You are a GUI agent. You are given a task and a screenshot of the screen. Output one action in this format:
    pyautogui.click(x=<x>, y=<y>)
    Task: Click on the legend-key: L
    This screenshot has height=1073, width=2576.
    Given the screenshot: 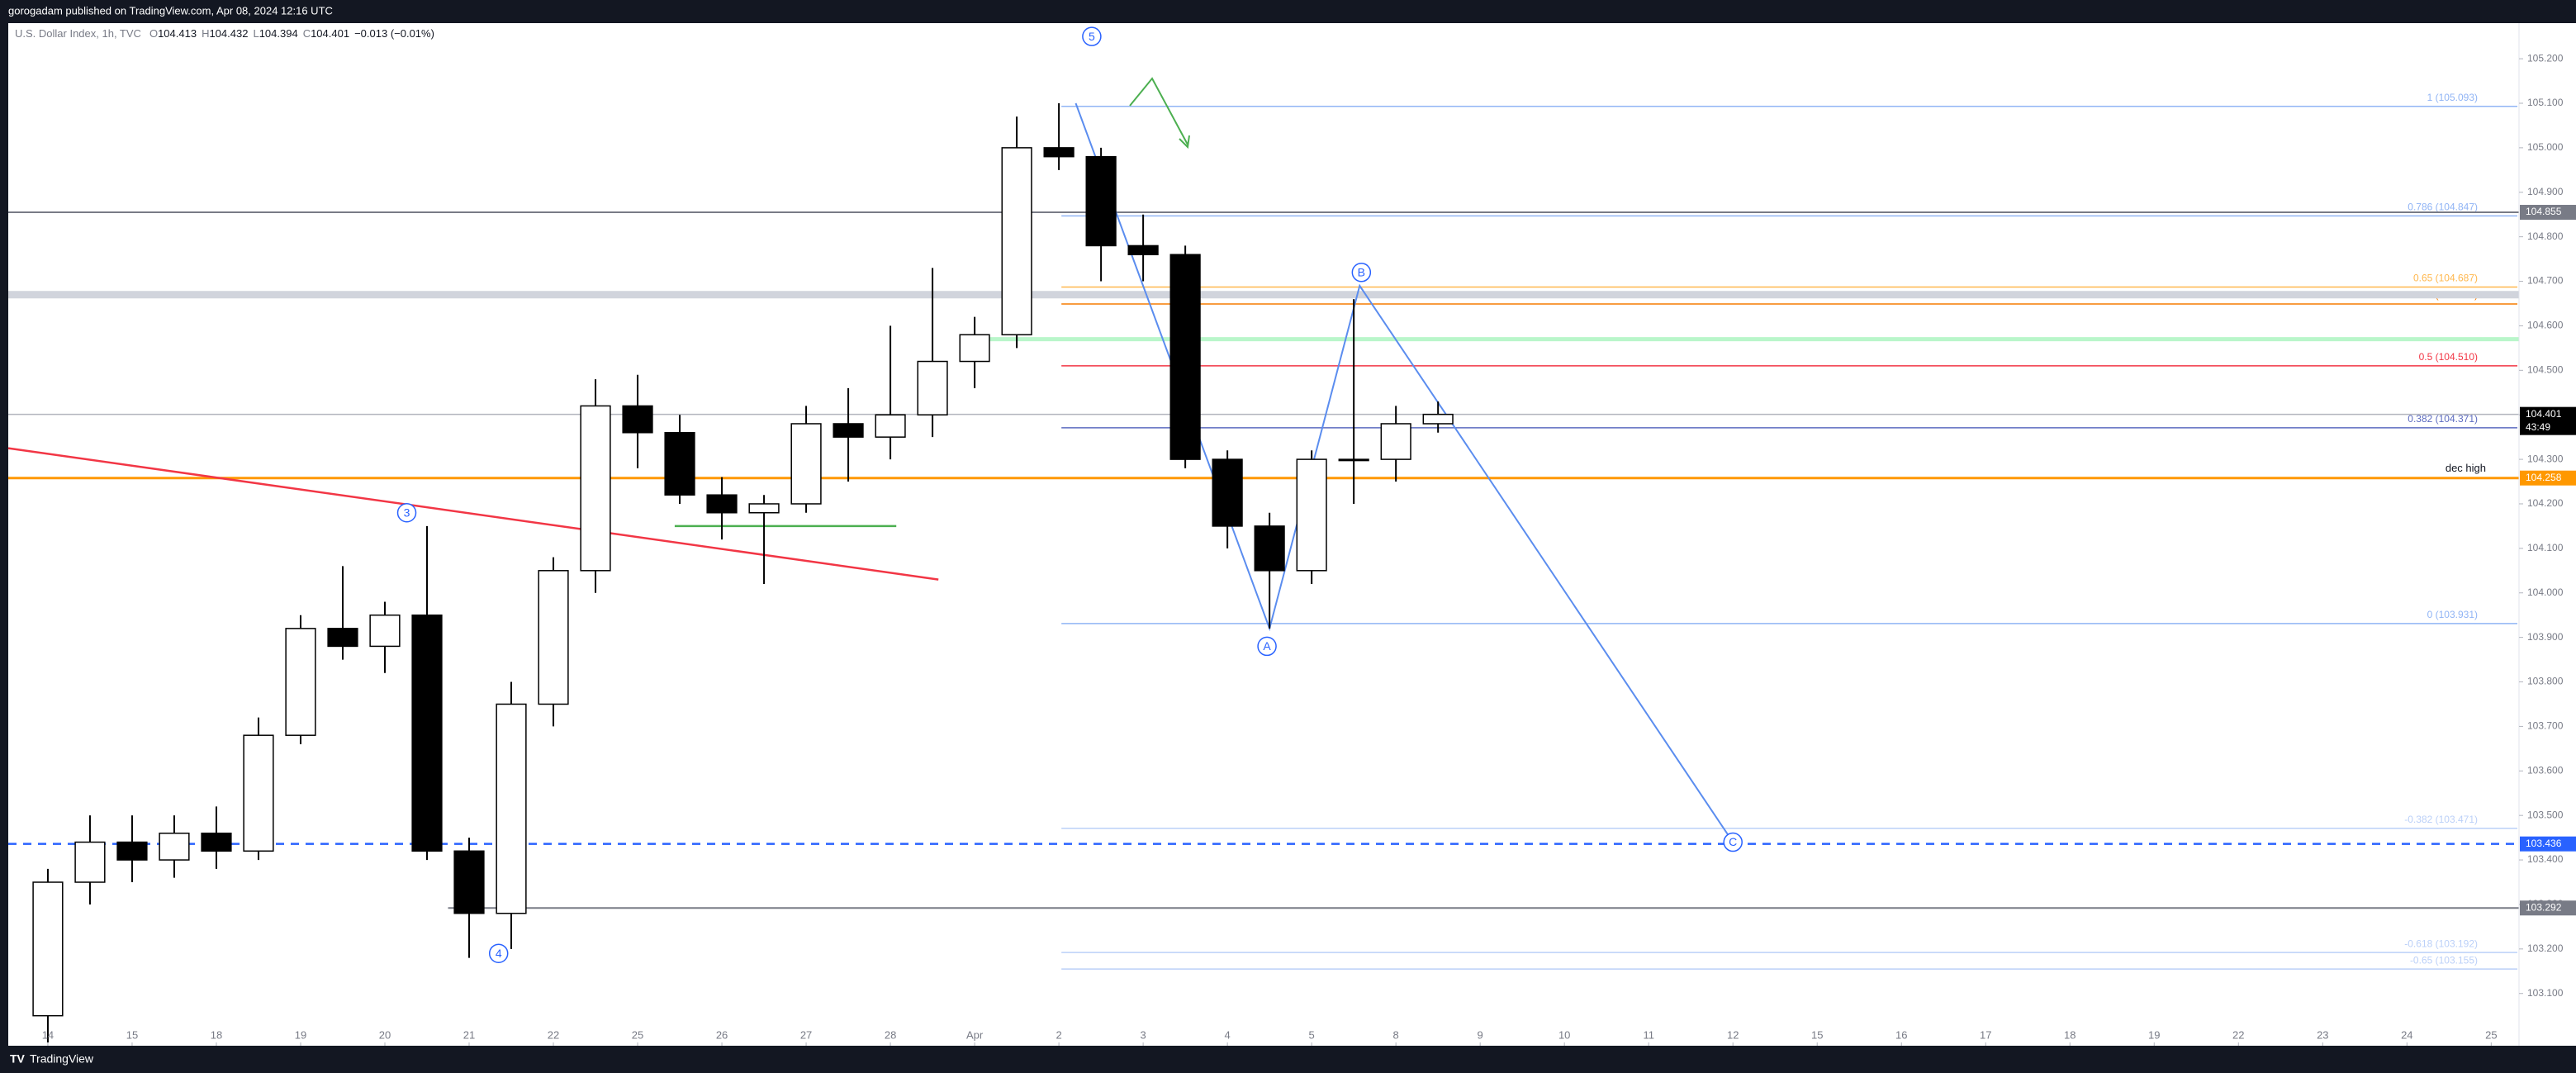 What is the action you would take?
    pyautogui.click(x=256, y=34)
    